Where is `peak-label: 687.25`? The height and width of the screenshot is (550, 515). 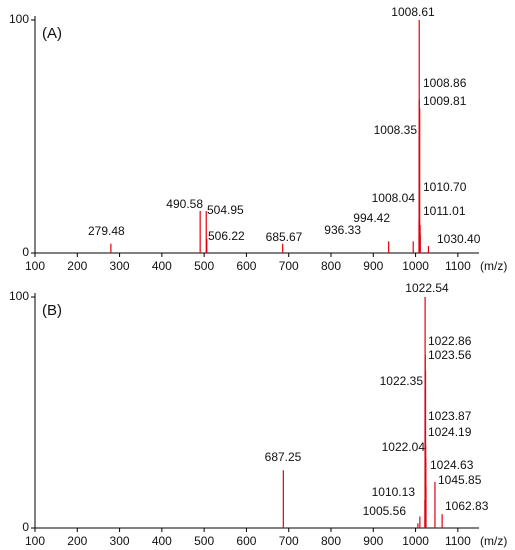 peak-label: 687.25 is located at coordinates (283, 457).